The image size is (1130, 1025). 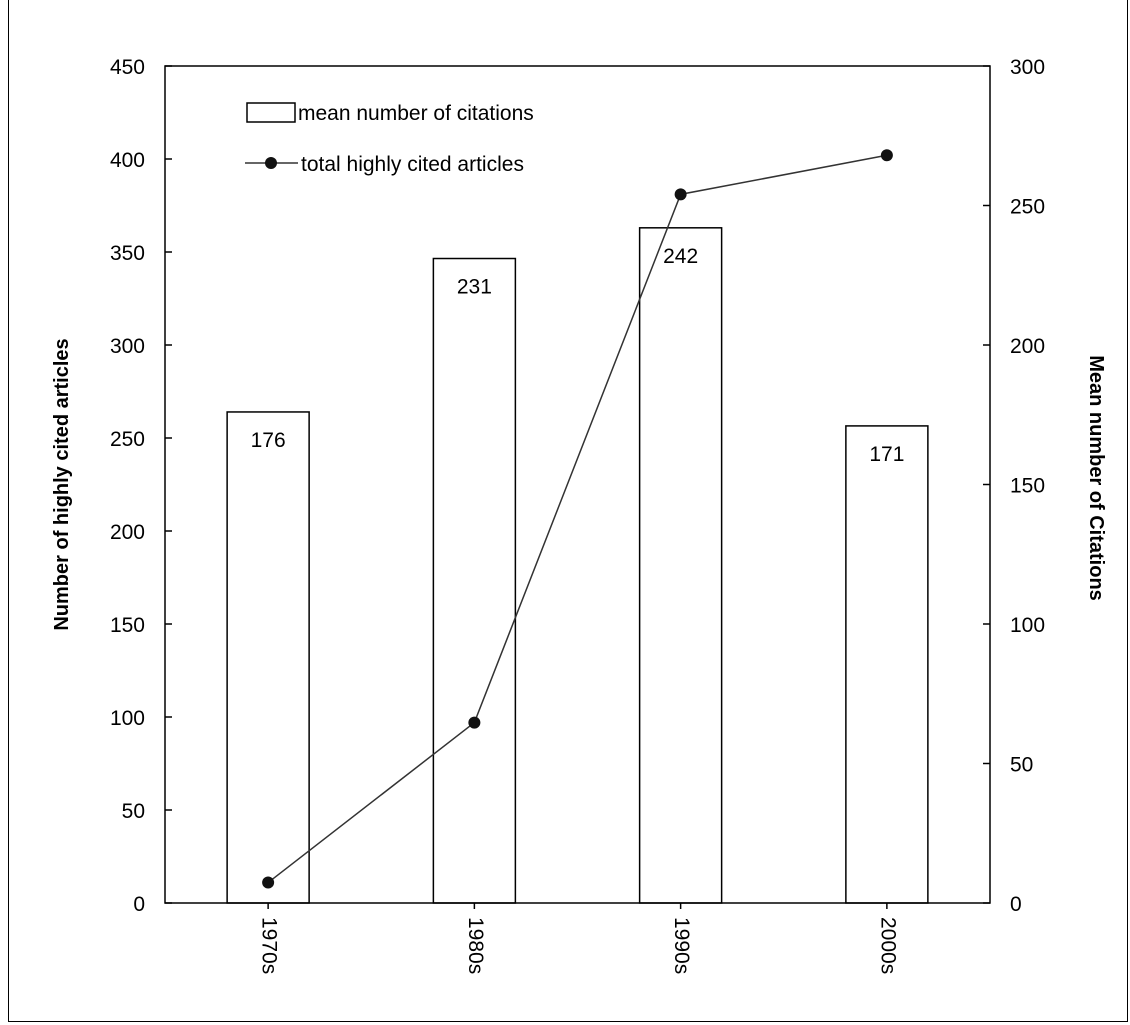 I want to click on left-tick-label-100: 100, so click(x=127, y=718).